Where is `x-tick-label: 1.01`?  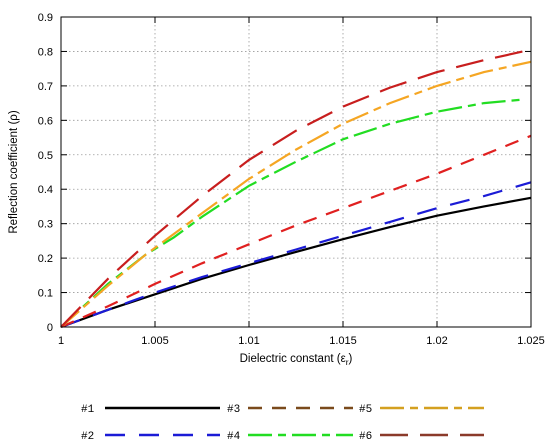
x-tick-label: 1.01 is located at coordinates (248, 341).